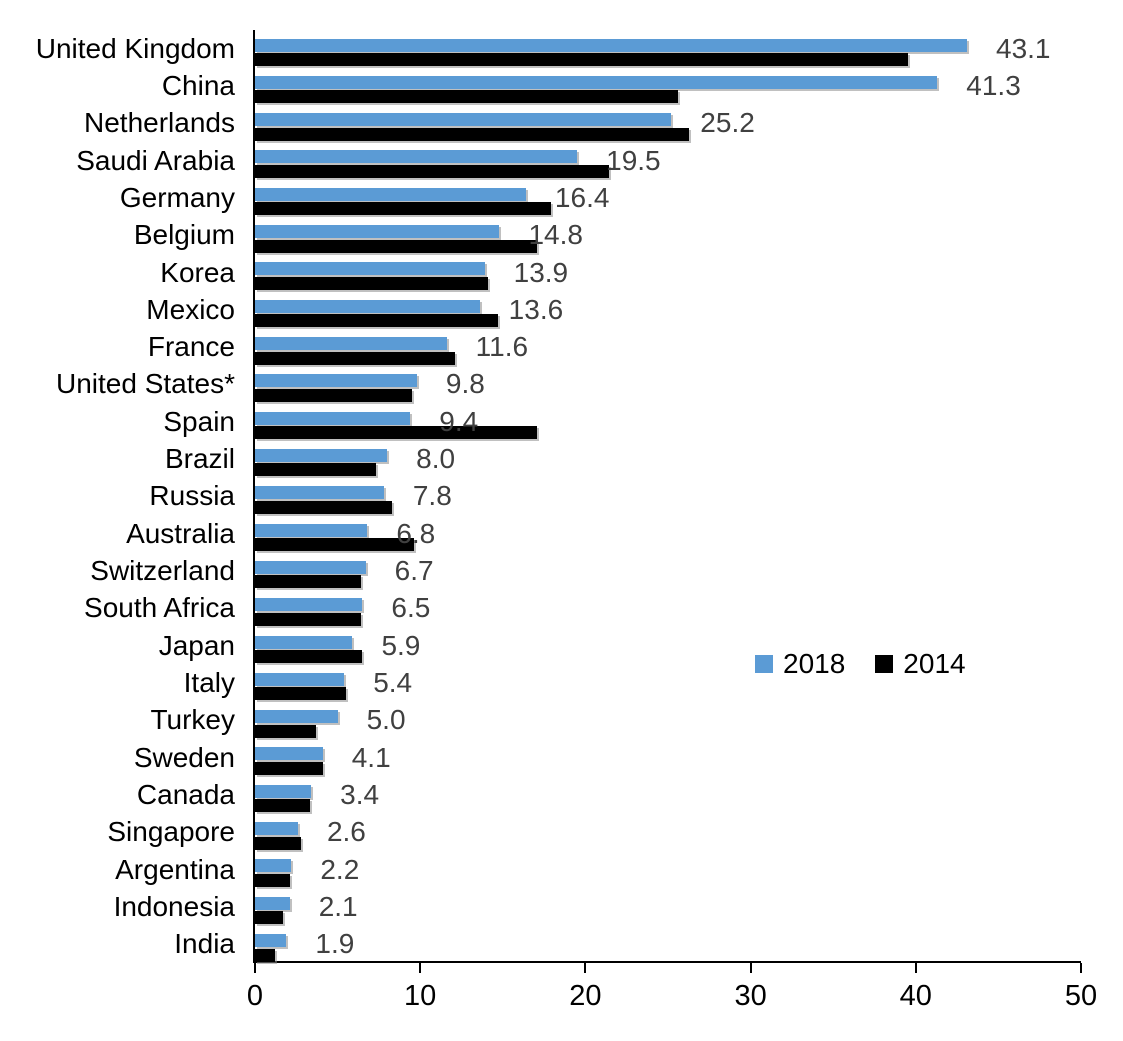 The image size is (1123, 1041). Describe the element at coordinates (668, 906) in the screenshot. I see `bar-row: 2.1` at that location.